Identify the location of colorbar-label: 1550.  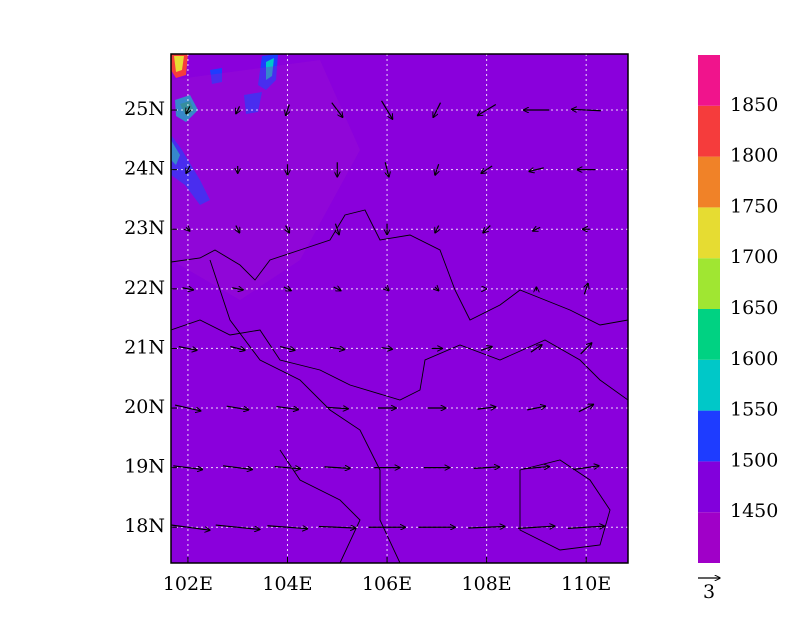
(754, 410).